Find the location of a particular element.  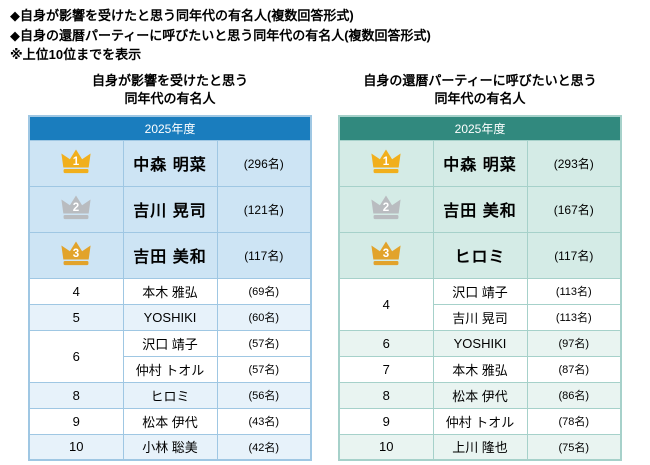

ranking-row: 1 中森 明菜 (293名) is located at coordinates (480, 163).